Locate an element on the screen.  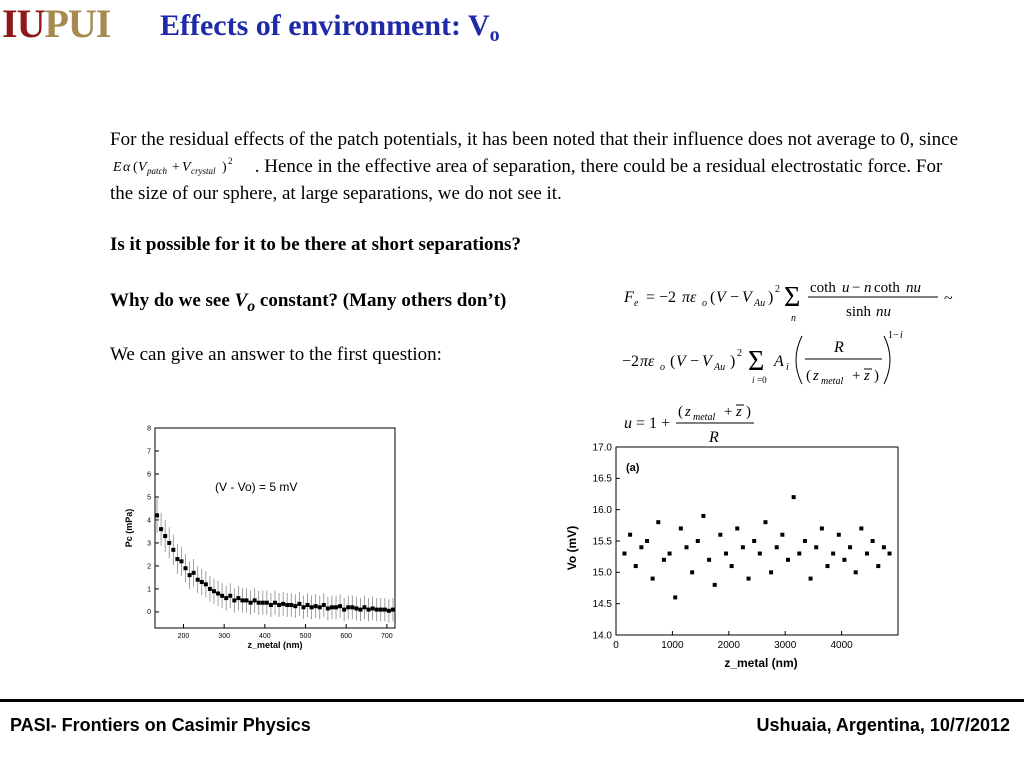
plot-frame is located at coordinates (757, 541).